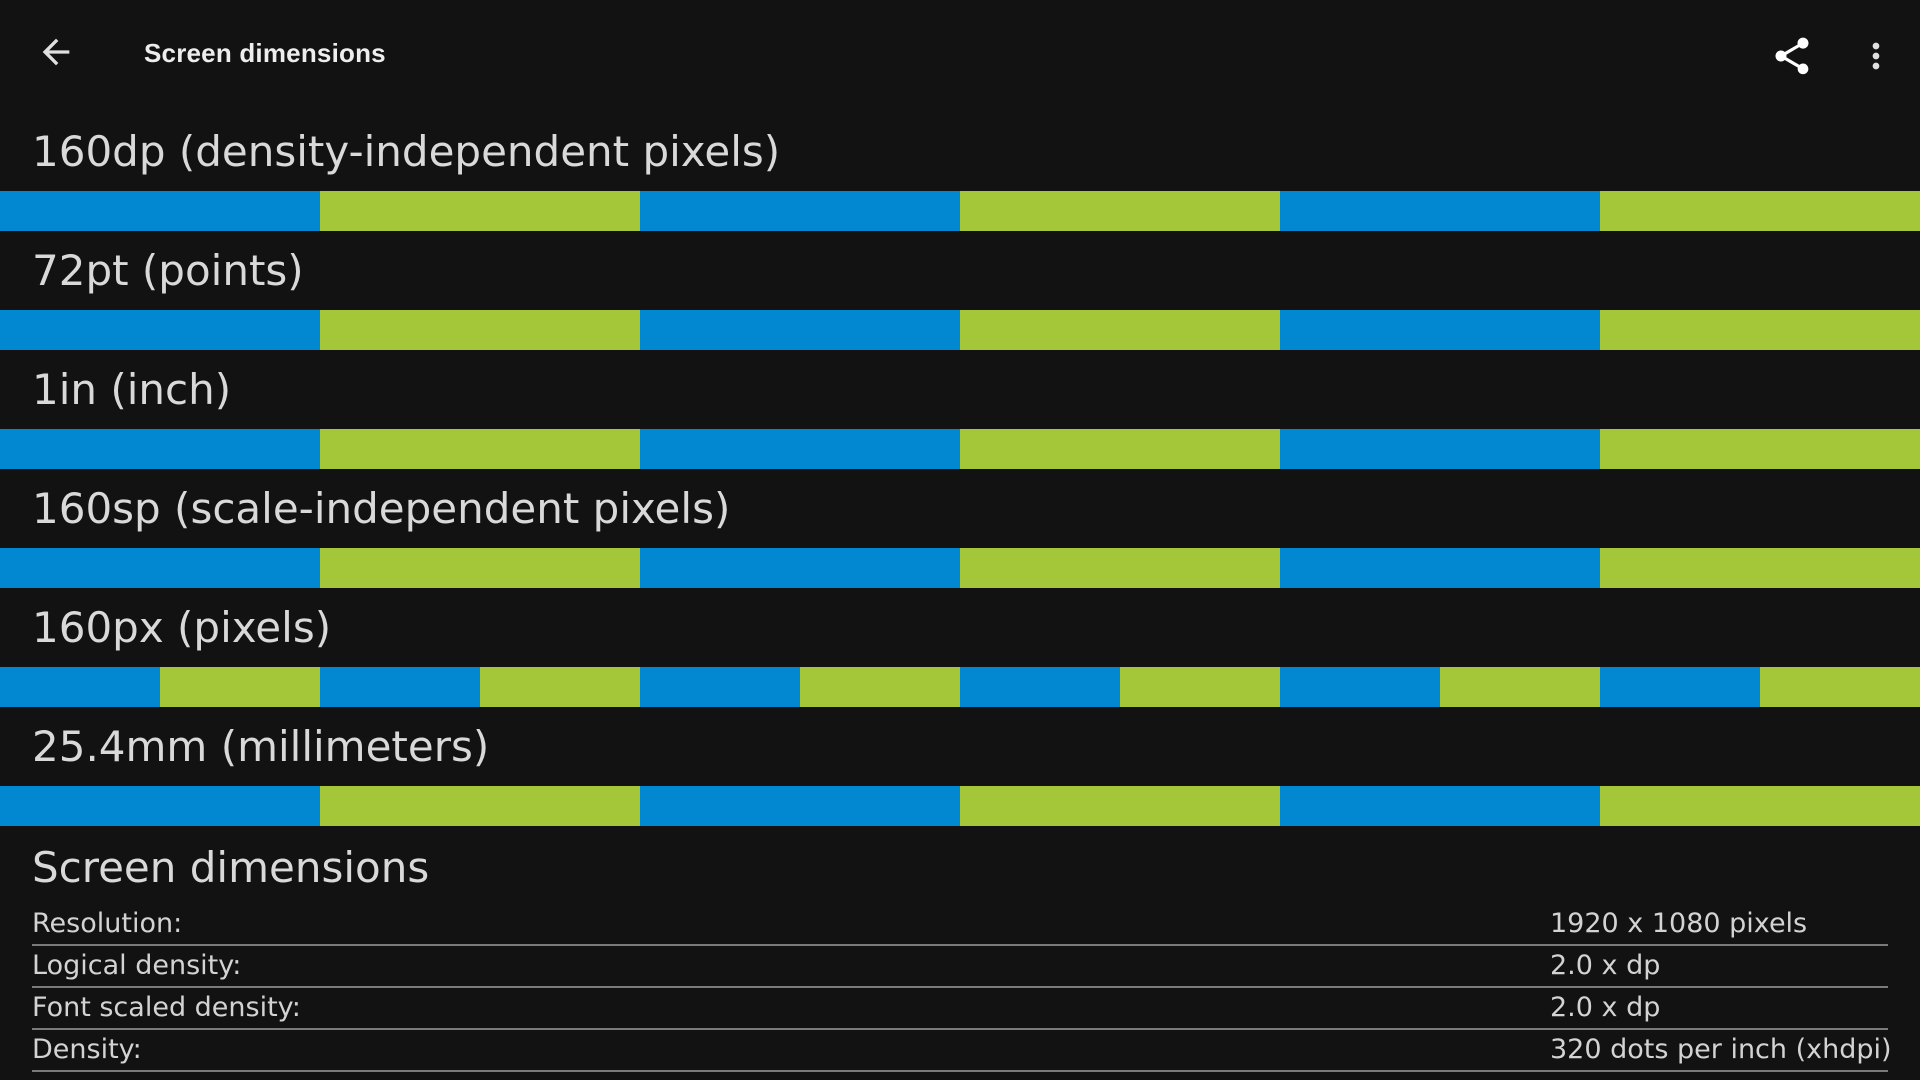 The height and width of the screenshot is (1080, 1920). What do you see at coordinates (166, 1007) in the screenshot?
I see `info-key: Font scaled density:` at bounding box center [166, 1007].